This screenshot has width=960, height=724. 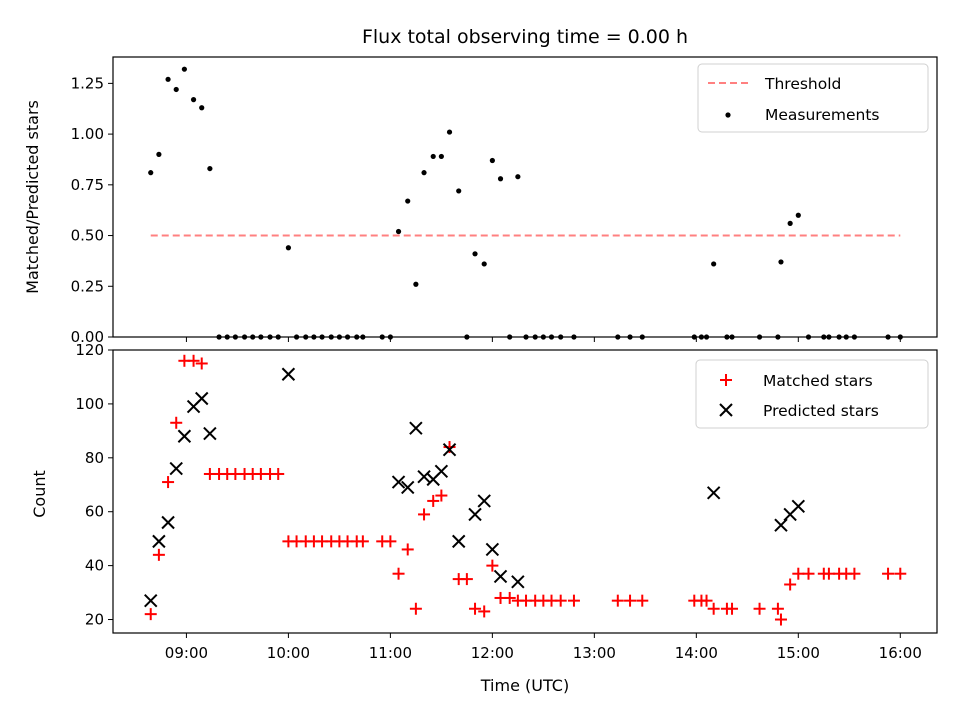 I want to click on top-y-axis-label: Matched/Predicted stars, so click(x=32, y=197).